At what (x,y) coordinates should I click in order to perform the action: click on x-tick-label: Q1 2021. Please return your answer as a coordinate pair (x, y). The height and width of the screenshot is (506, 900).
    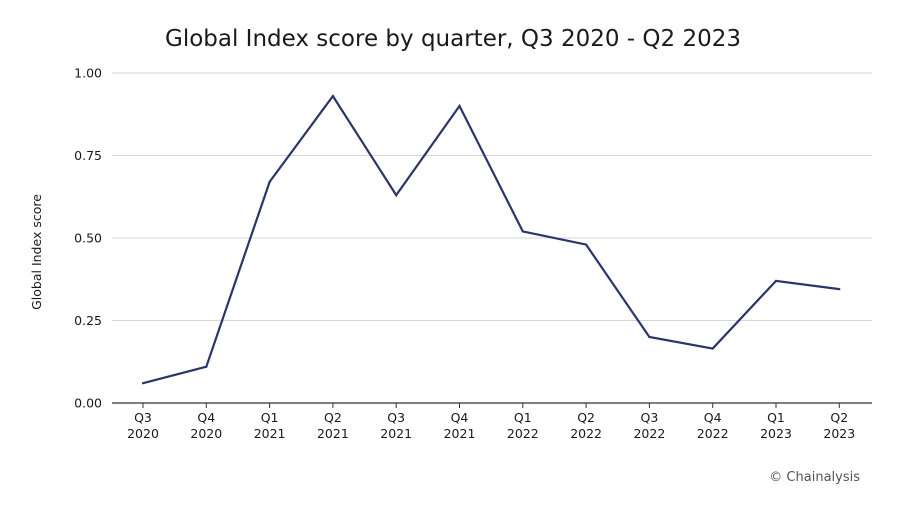
    Looking at the image, I should click on (270, 425).